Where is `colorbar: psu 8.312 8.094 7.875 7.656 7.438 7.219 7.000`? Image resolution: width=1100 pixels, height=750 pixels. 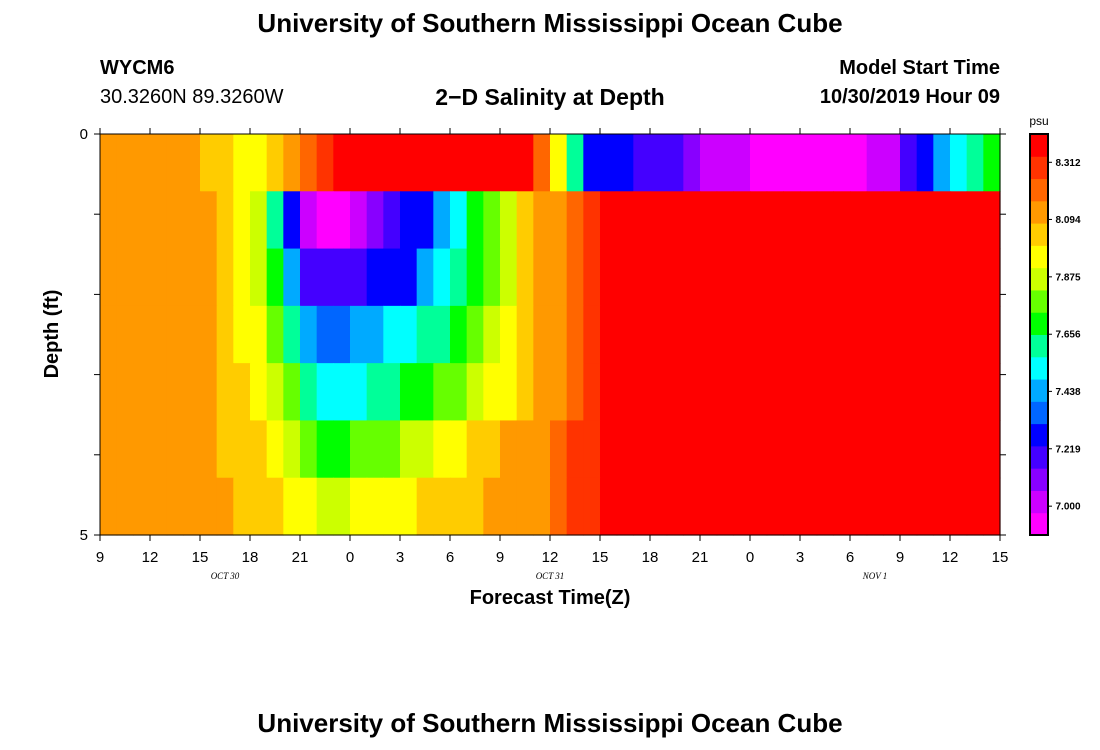 colorbar: psu 8.312 8.094 7.875 7.656 7.438 7.219 7.000 is located at coordinates (1055, 325).